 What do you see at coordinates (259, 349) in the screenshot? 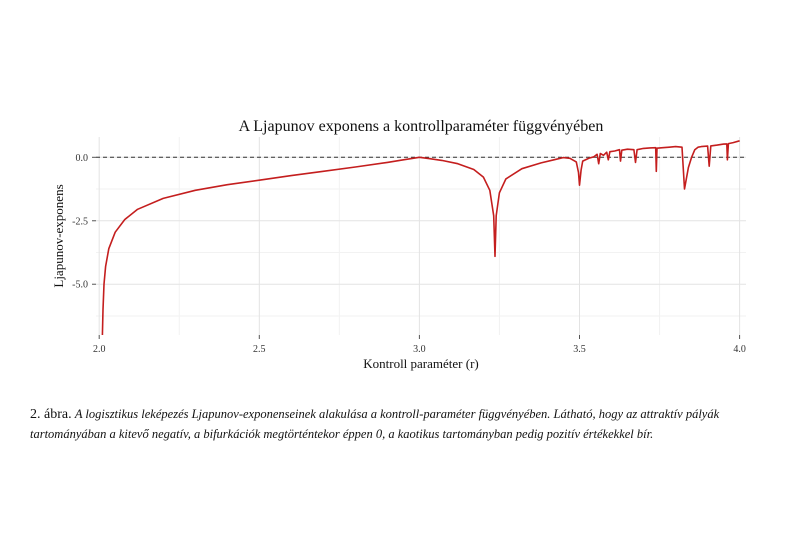
I see `x-tick-label: 2.5` at bounding box center [259, 349].